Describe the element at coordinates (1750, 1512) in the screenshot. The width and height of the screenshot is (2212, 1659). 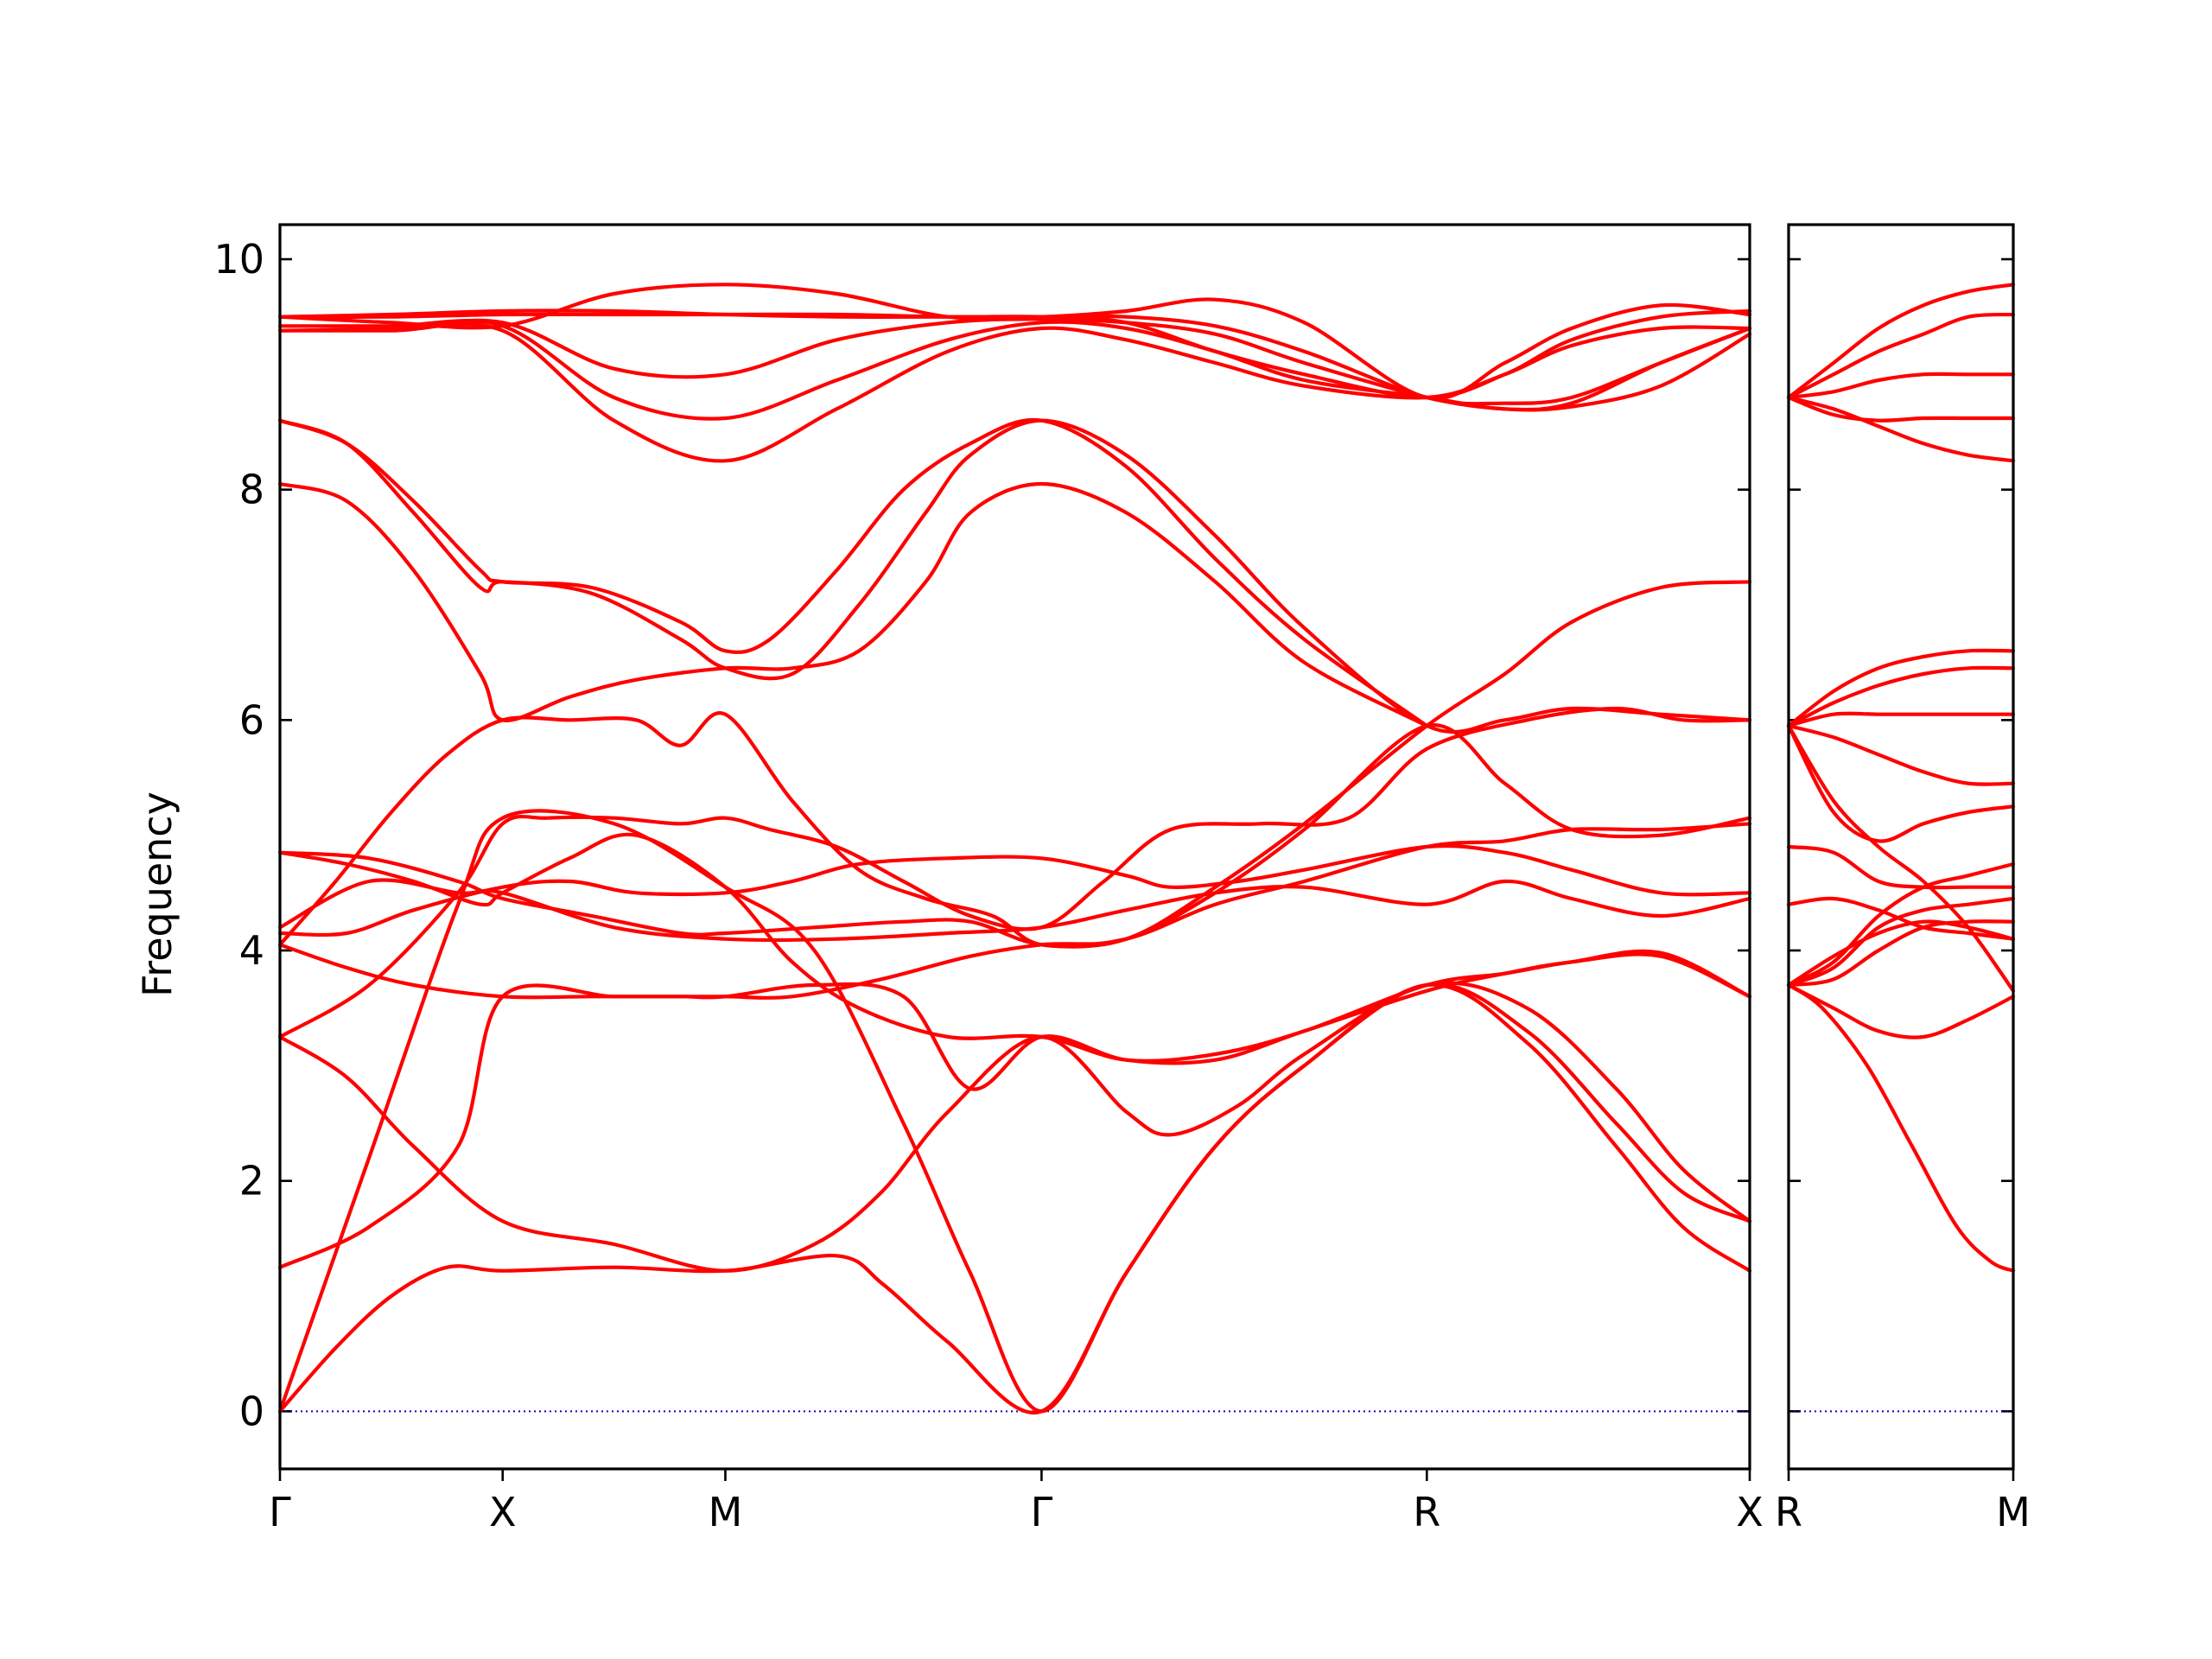
I see `x-tick-label-left-5: X` at that location.